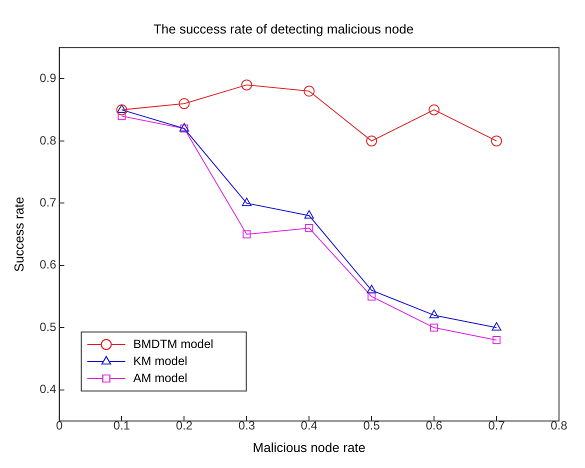 This screenshot has height=468, width=585. Describe the element at coordinates (48, 265) in the screenshot. I see `y-tick-label: 0.6` at that location.